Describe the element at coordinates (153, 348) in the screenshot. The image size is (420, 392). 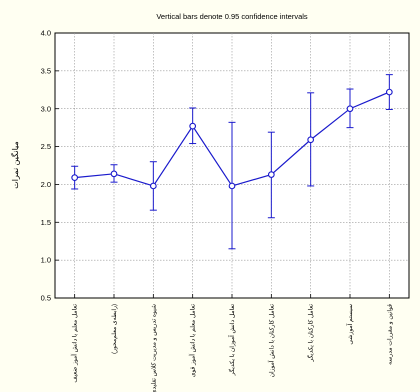
I see `x-tick-label: شیوه تدریس و مدیریت کلاس تقلیدی` at that location.